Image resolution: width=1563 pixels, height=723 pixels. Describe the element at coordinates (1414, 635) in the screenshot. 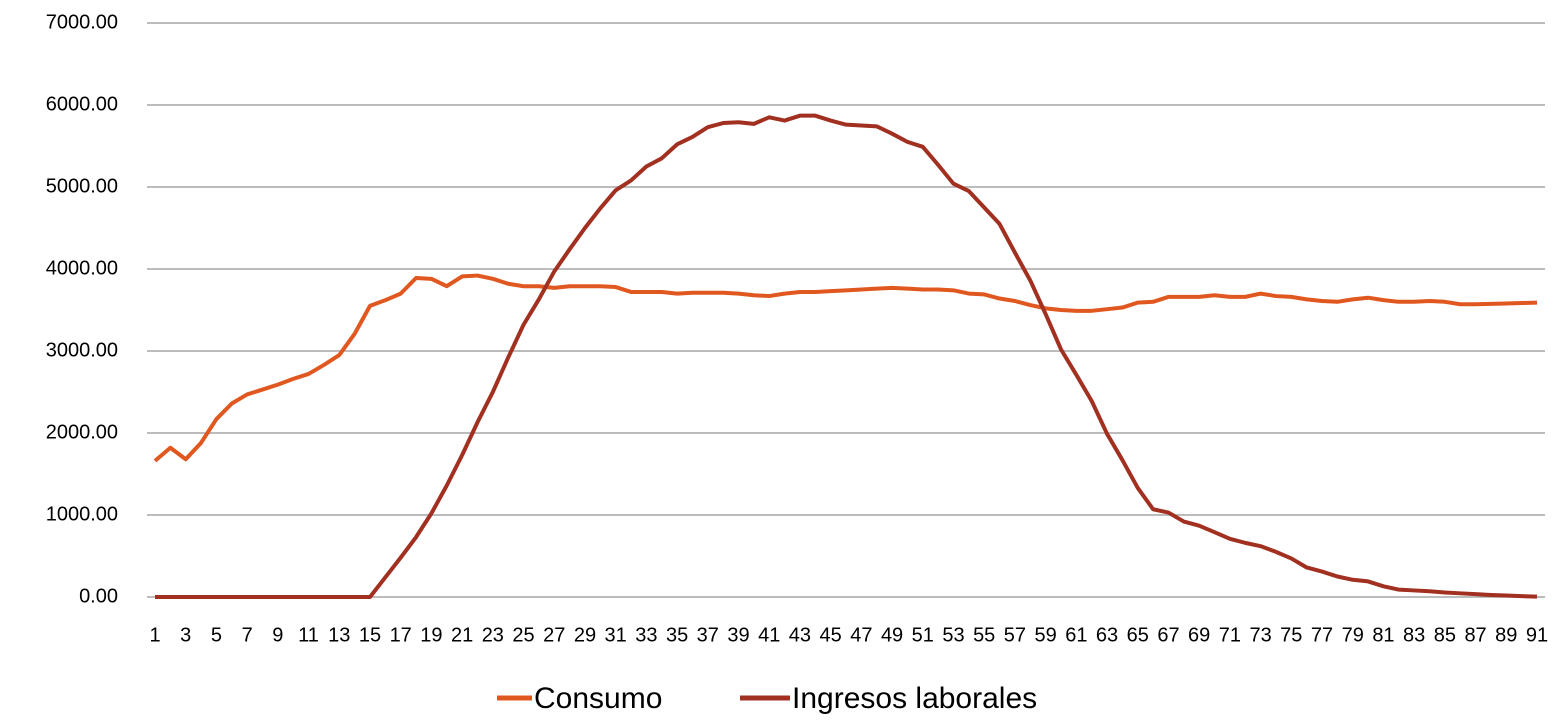

I see `x-tick-label: 83` at that location.